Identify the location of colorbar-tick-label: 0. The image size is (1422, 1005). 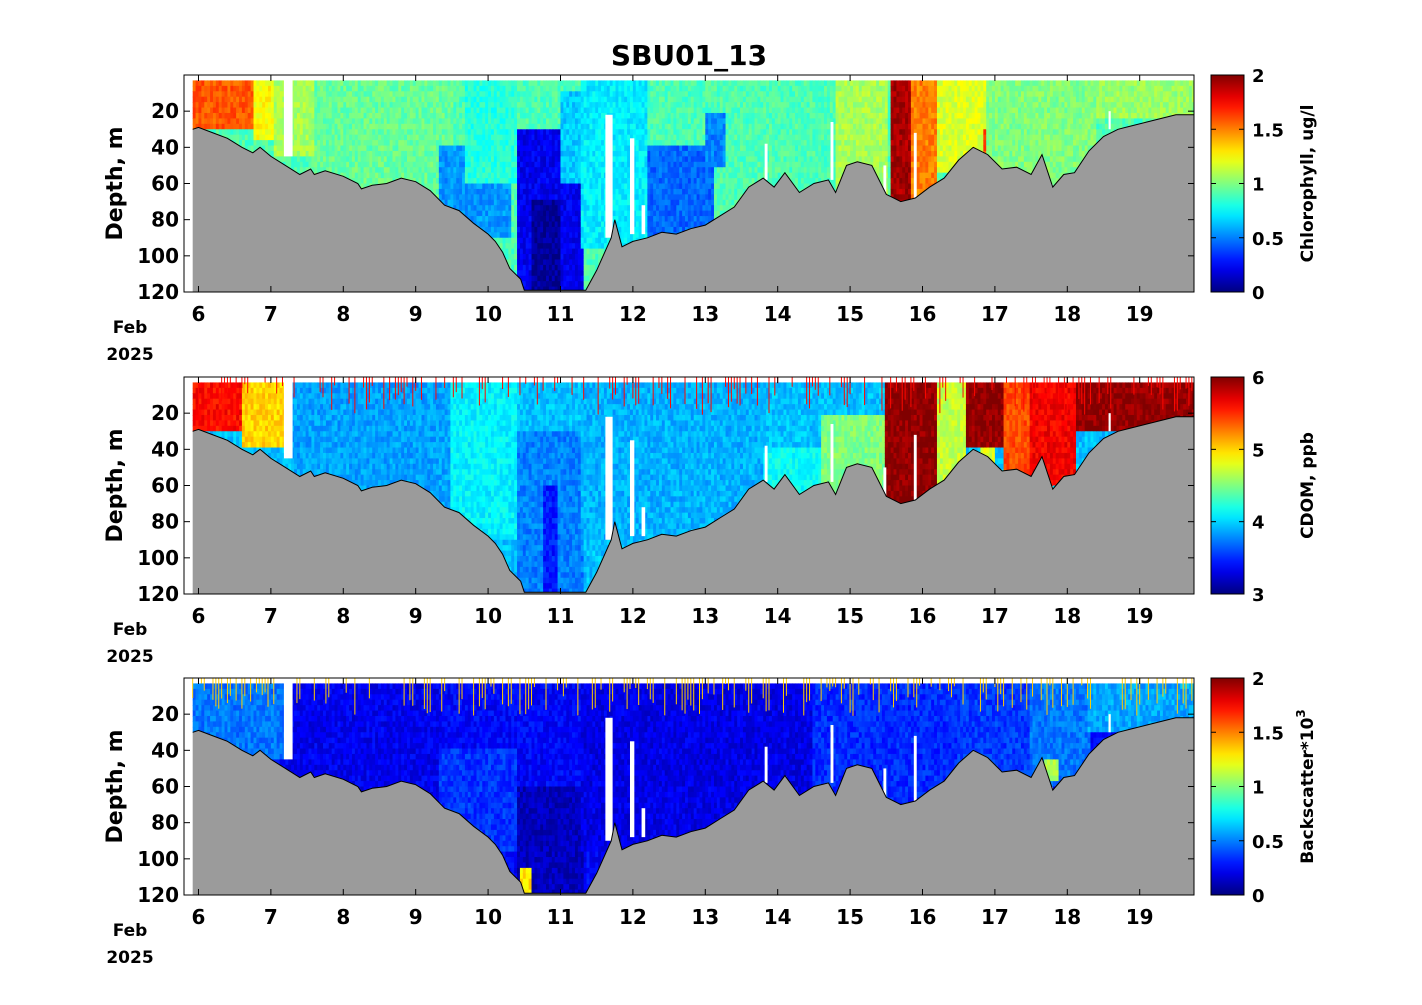
(1258, 293).